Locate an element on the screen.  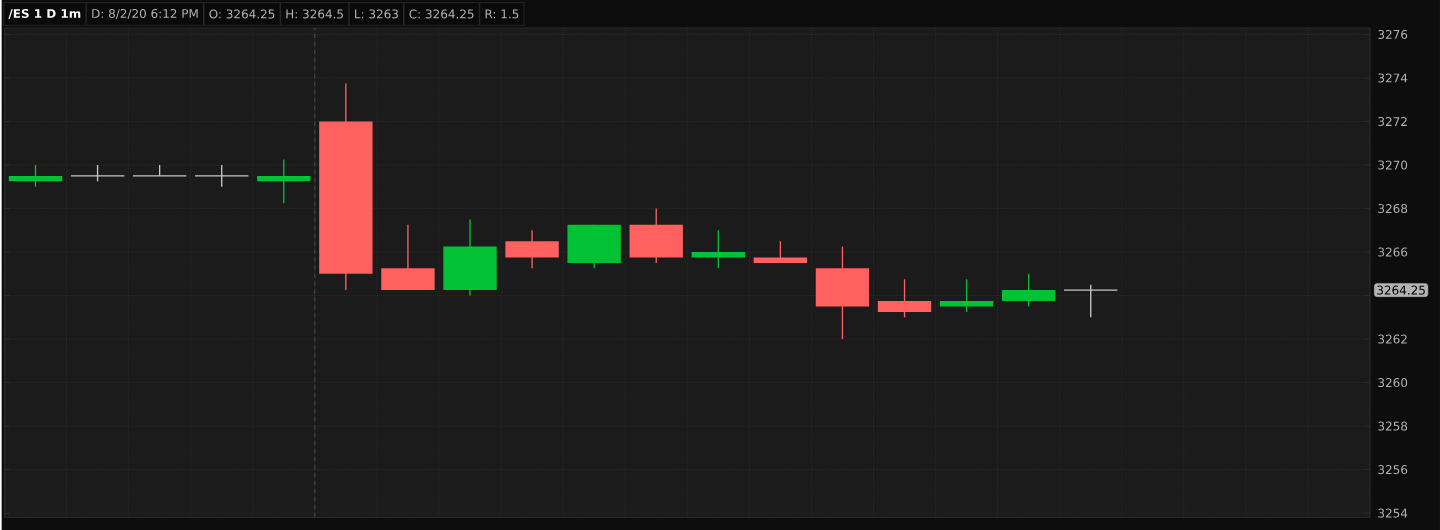
text: O: 3264.25 is located at coordinates (242, 14).